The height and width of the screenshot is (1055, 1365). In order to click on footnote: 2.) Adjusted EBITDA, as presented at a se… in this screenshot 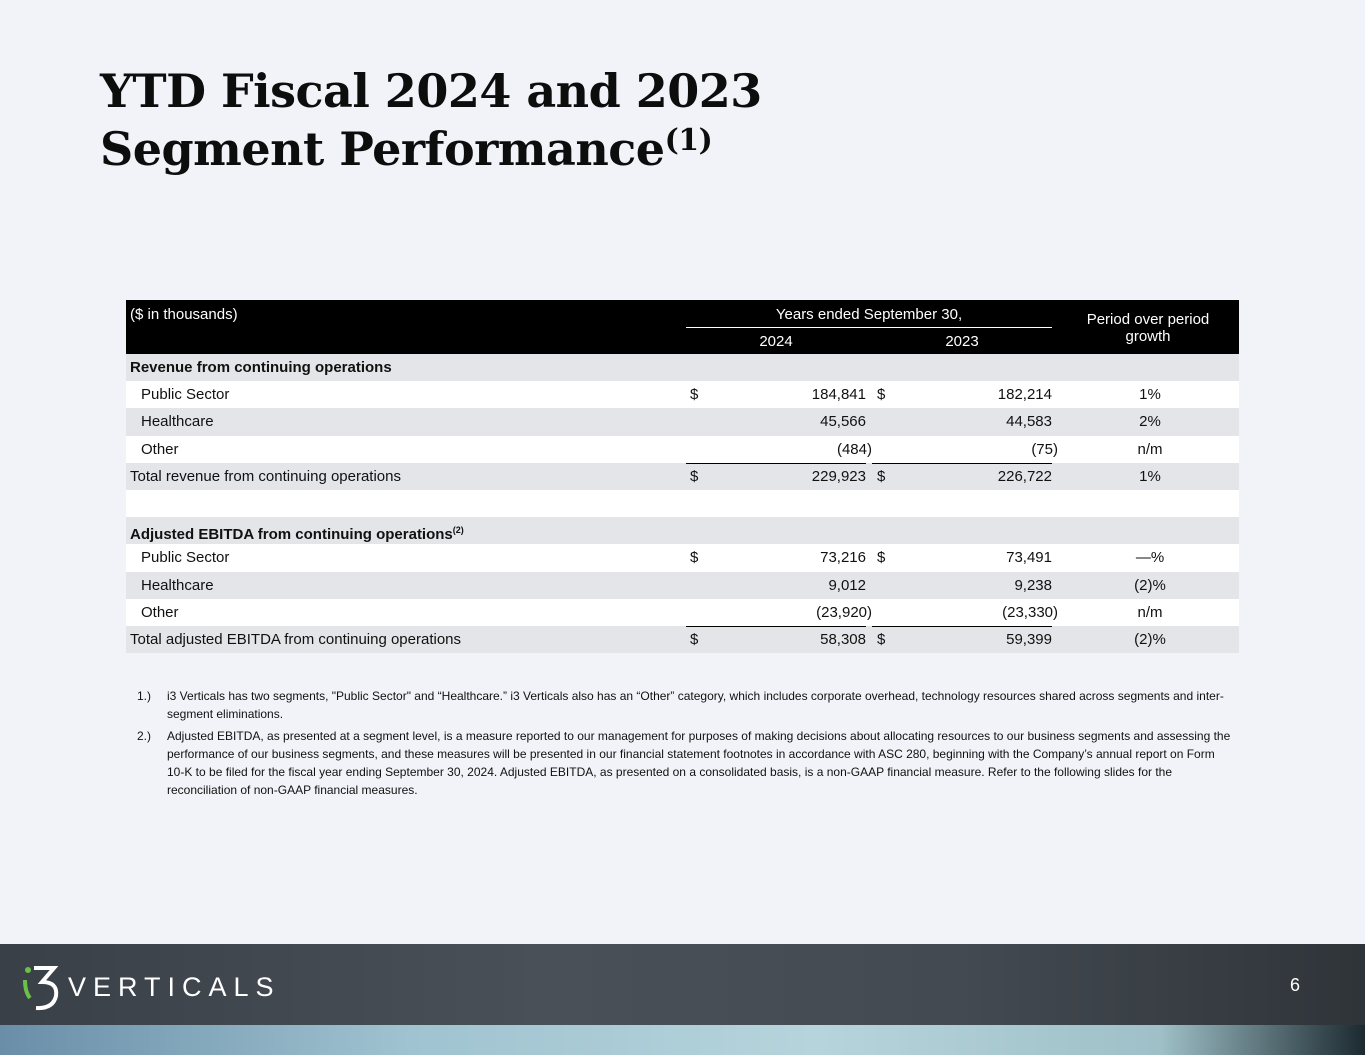, I will do `click(684, 763)`.